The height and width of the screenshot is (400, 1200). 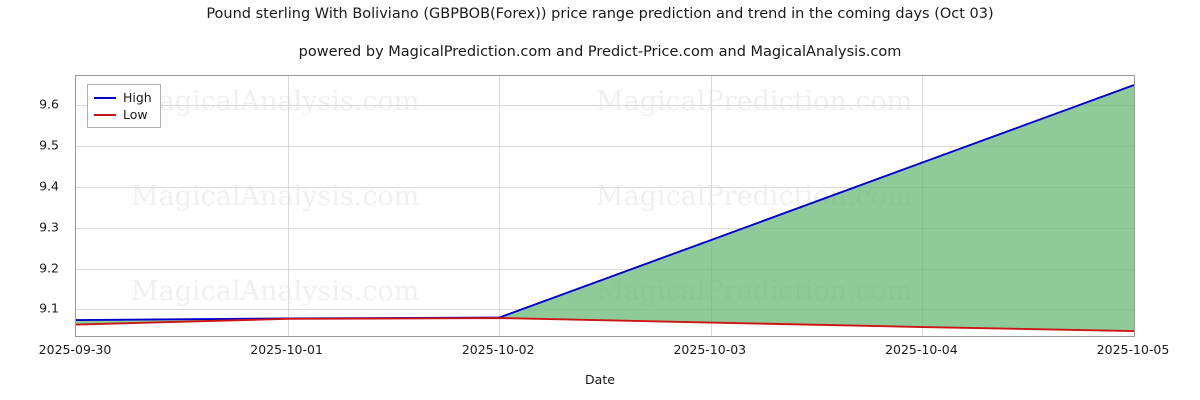 What do you see at coordinates (605, 325) in the screenshot?
I see `series-line-low` at bounding box center [605, 325].